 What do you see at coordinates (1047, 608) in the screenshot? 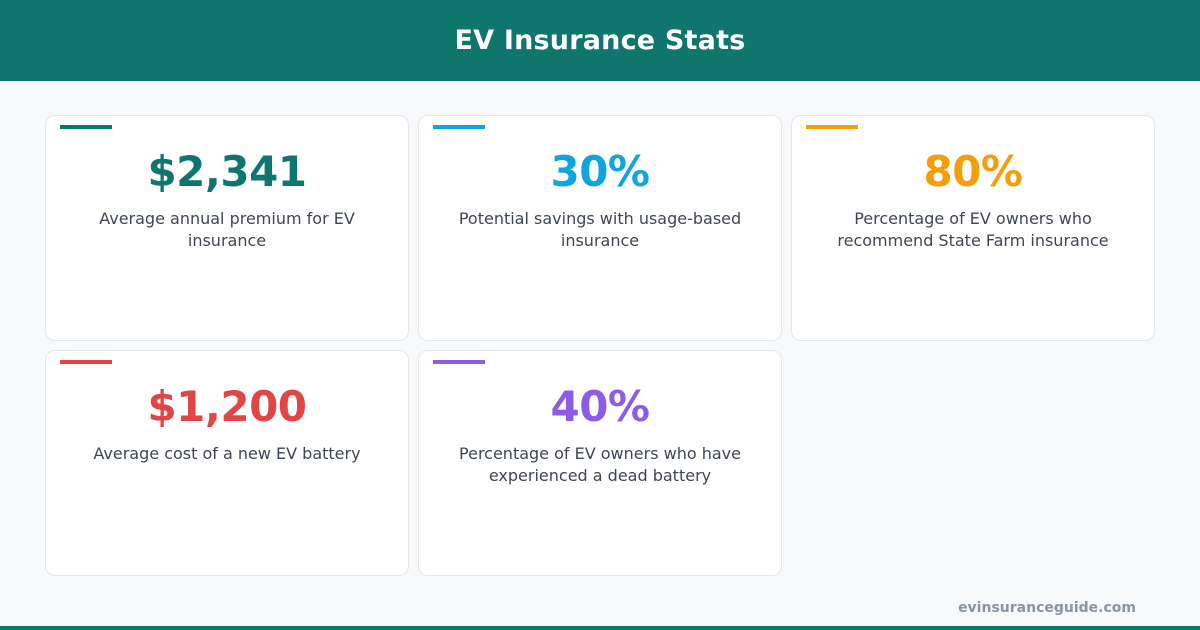
I see `footer-url: evinsuranceguide.com` at bounding box center [1047, 608].